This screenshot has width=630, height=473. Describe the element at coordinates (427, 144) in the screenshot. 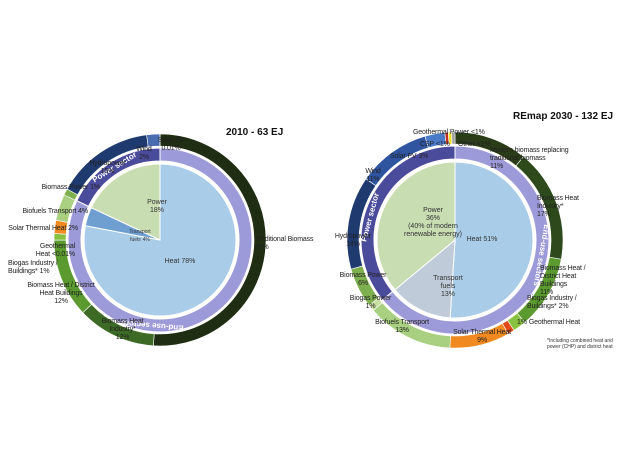

I see `category-label: CSP` at that location.